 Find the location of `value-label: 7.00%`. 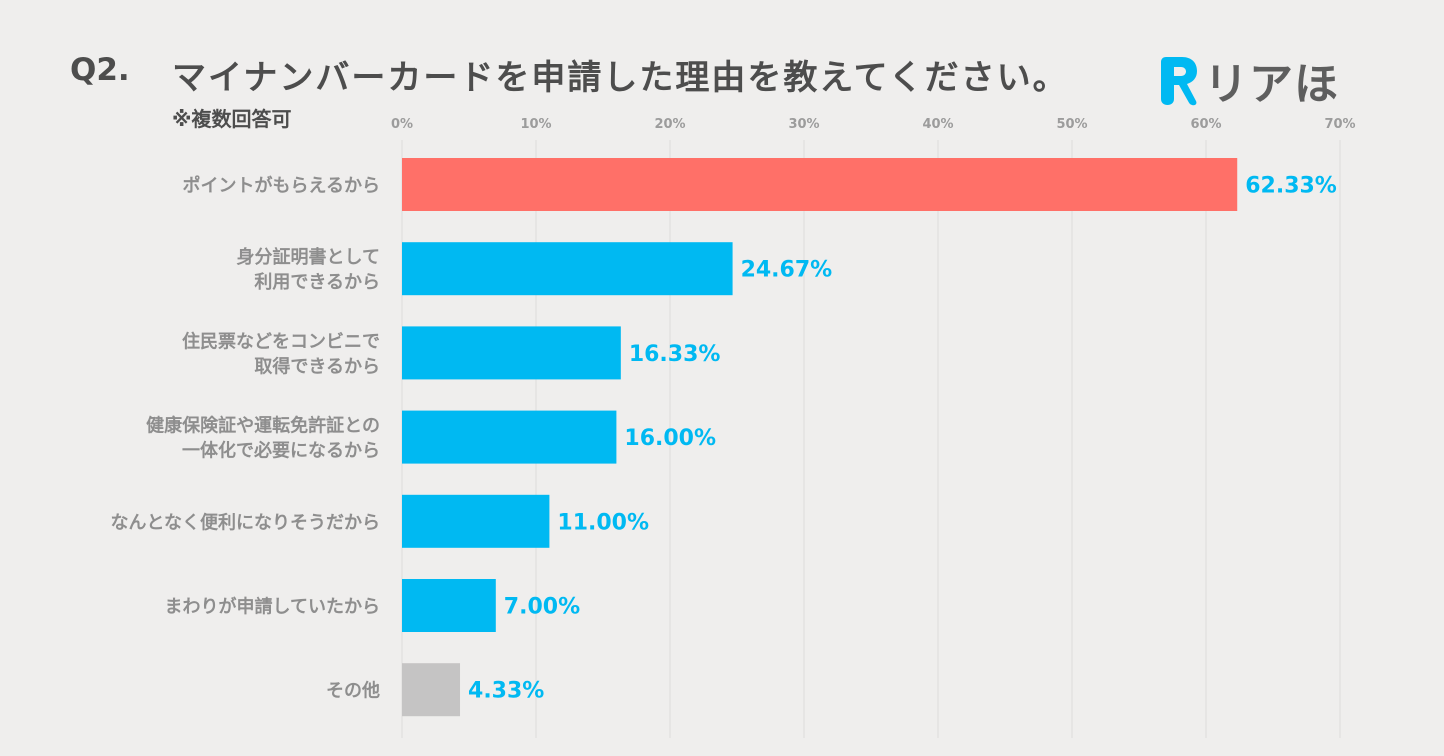

value-label: 7.00% is located at coordinates (542, 607).